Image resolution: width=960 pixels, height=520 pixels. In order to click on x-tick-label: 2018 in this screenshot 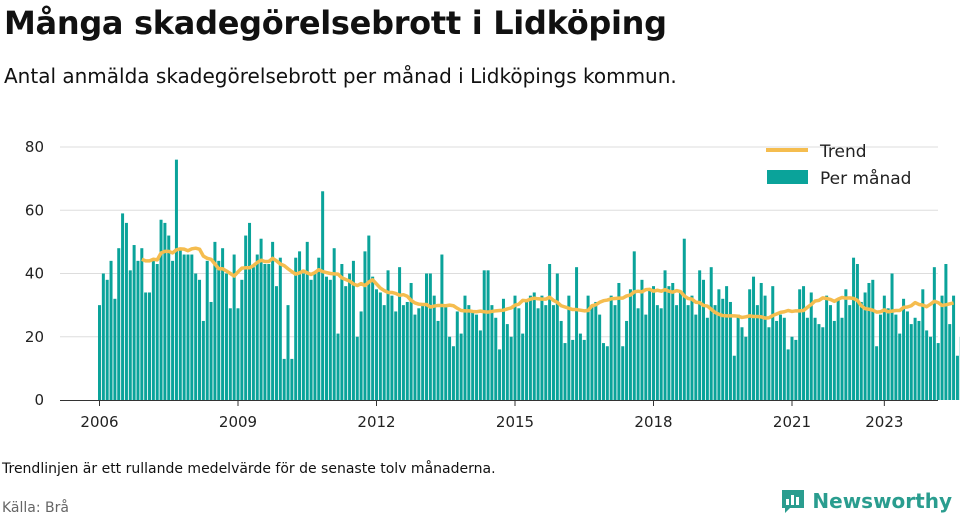, I will do `click(653, 422)`.